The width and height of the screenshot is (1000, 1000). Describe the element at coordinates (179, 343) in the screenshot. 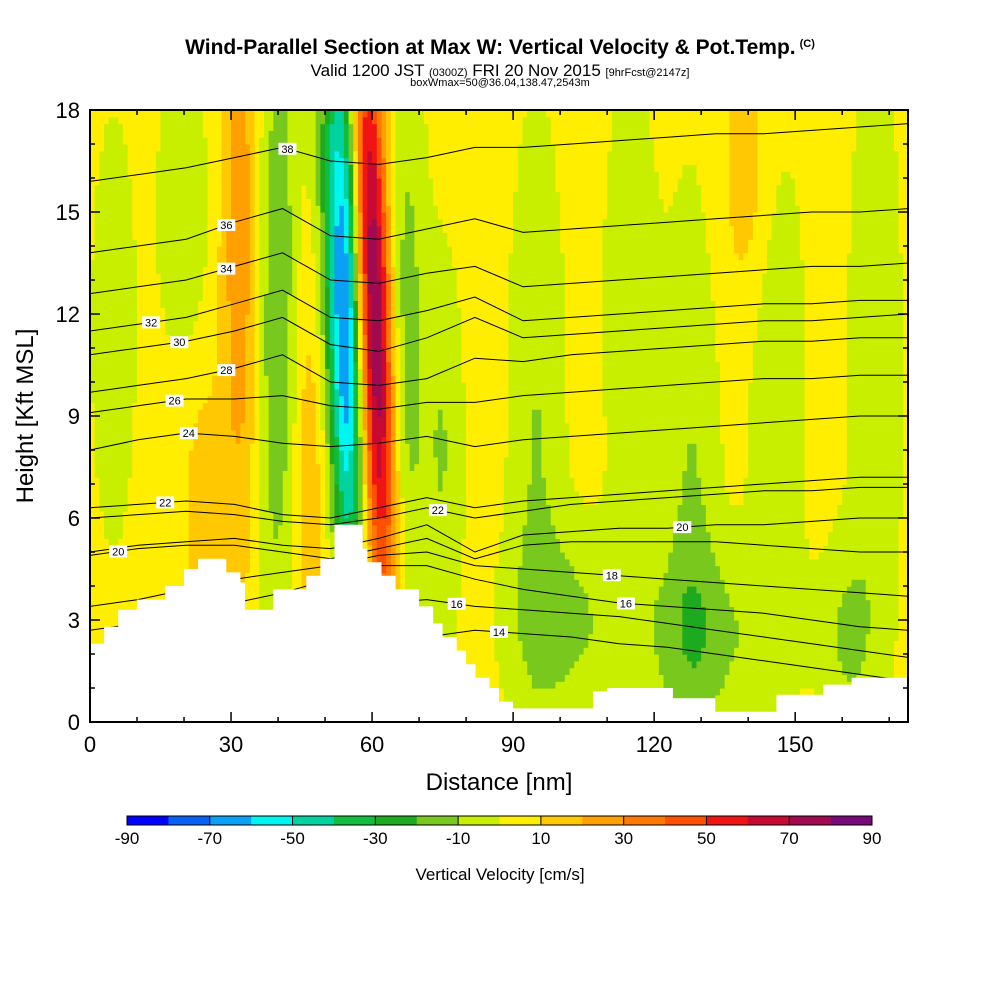

I see `isentrope-label: 30` at that location.